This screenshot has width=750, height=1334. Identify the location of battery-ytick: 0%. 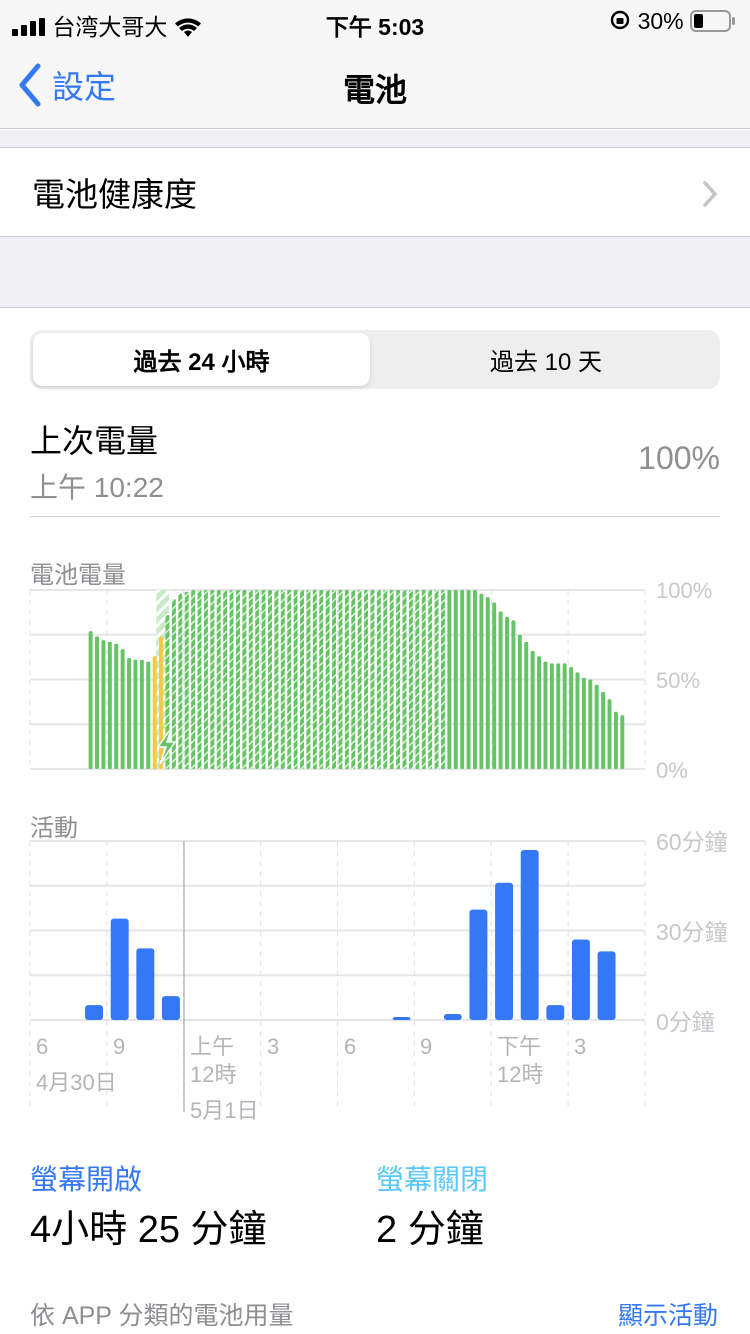
(672, 770).